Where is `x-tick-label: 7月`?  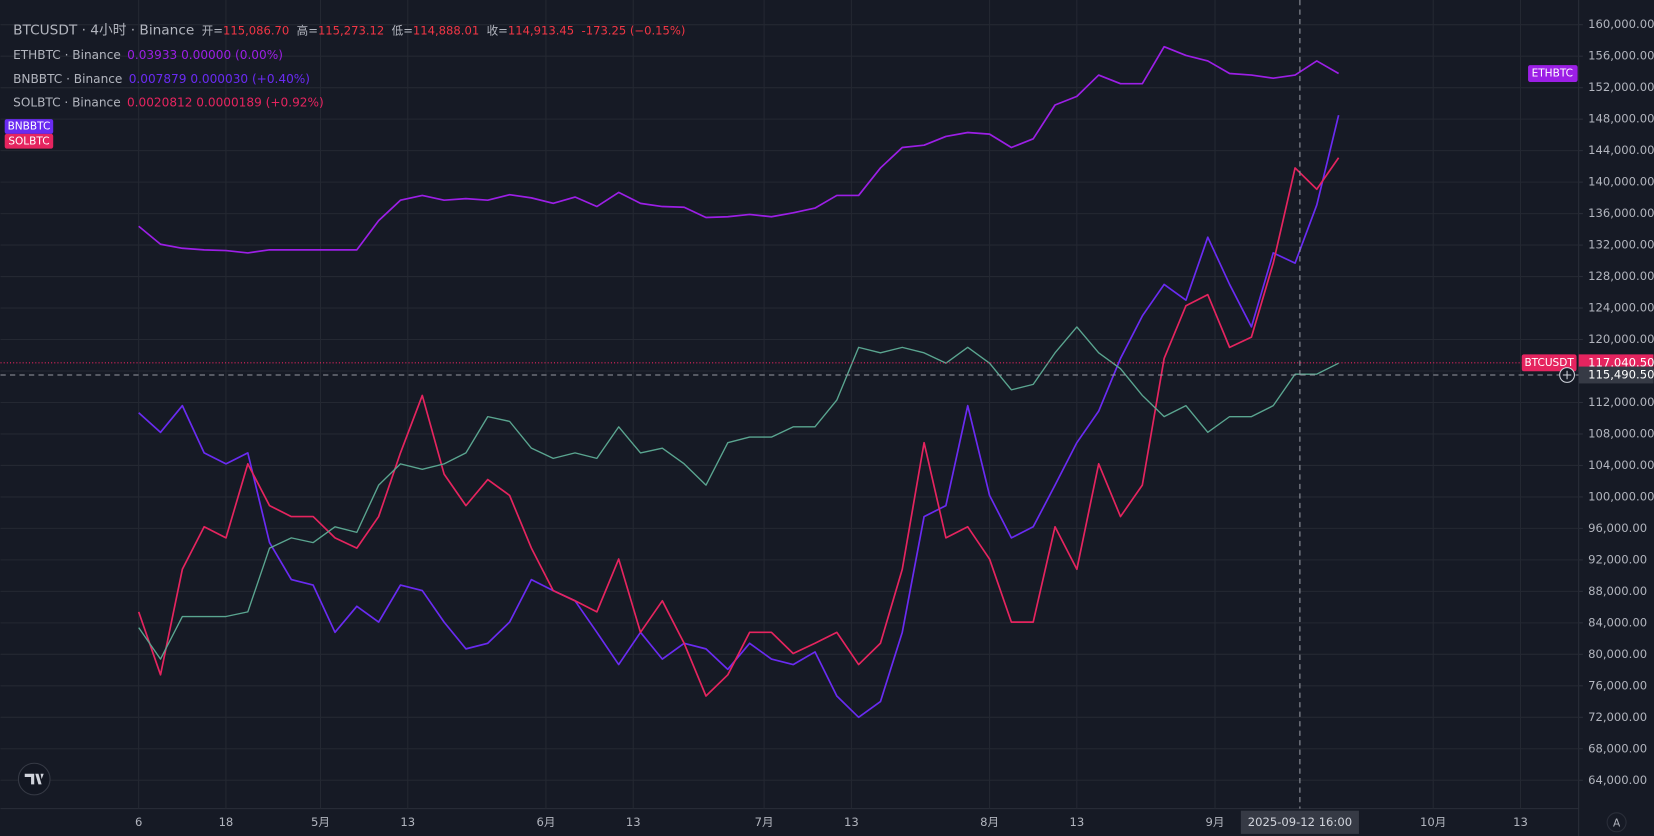 x-tick-label: 7月 is located at coordinates (764, 822).